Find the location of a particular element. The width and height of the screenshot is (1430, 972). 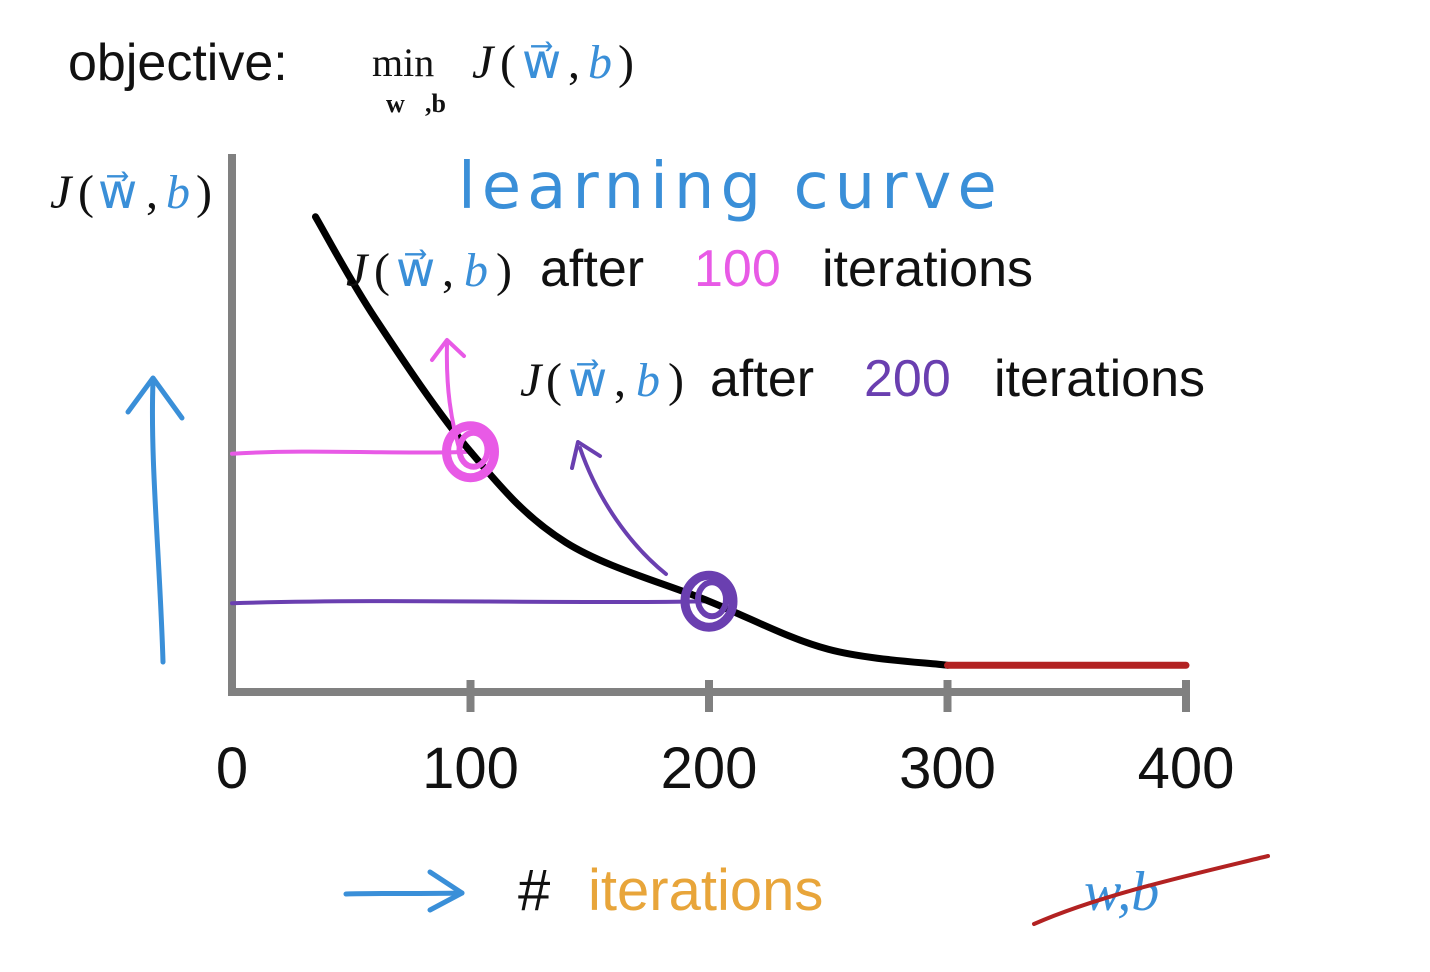

y-label-J: J is located at coordinates (62, 192).